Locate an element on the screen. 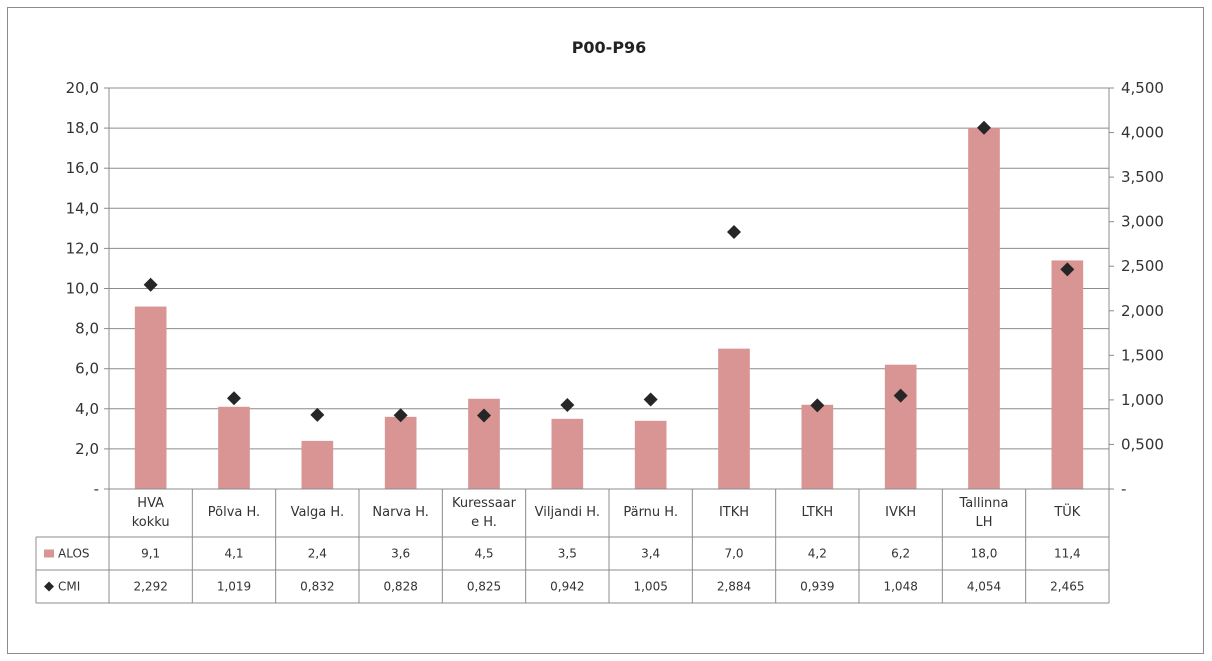  data-label-cmi: 2,884 is located at coordinates (734, 587).